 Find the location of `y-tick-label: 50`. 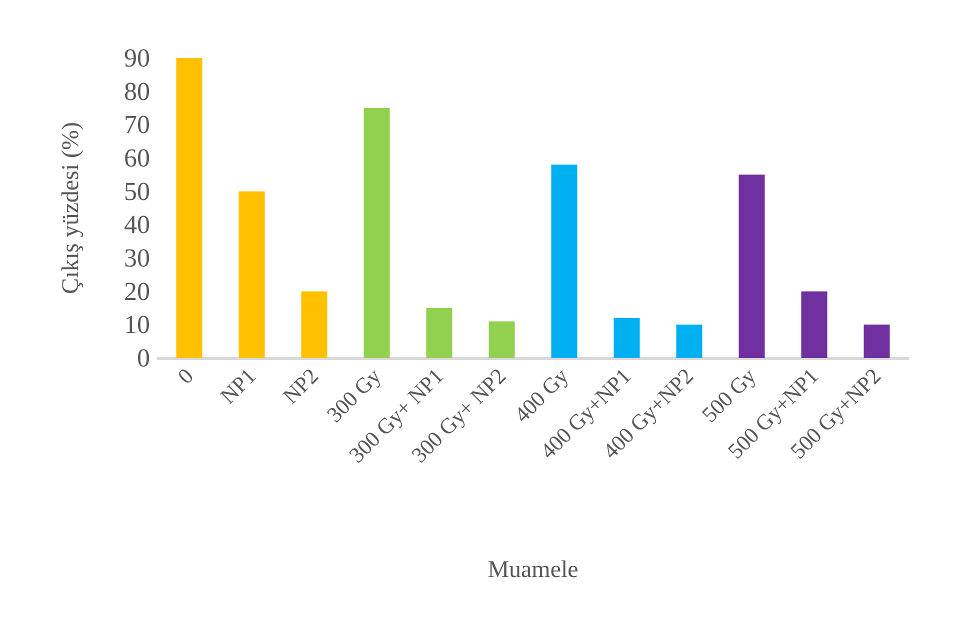

y-tick-label: 50 is located at coordinates (137, 191).